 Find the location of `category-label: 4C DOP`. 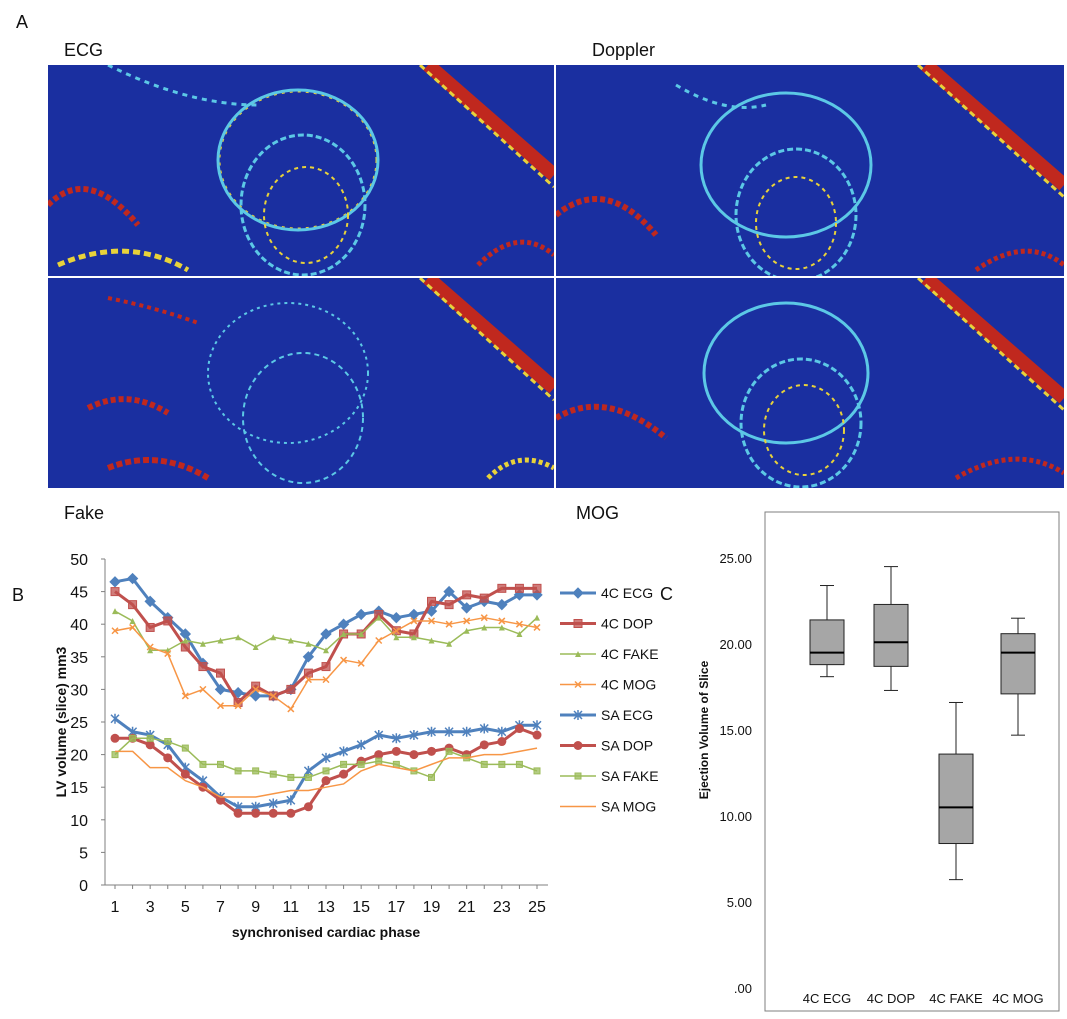

category-label: 4C DOP is located at coordinates (891, 998).